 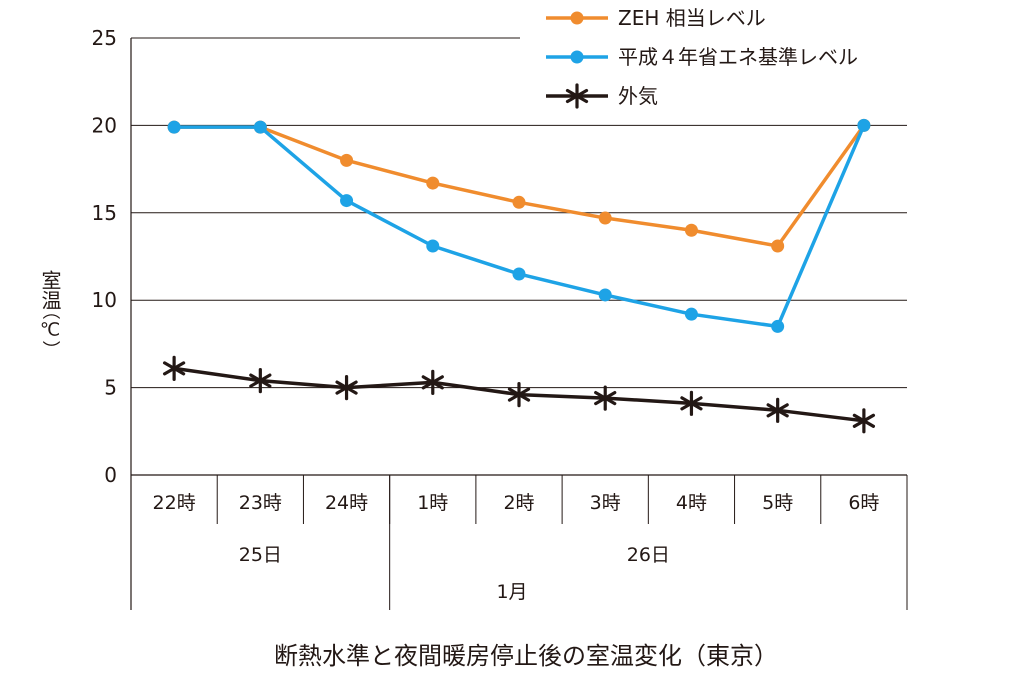 What do you see at coordinates (50, 290) in the screenshot?
I see `y-axis-label: 室温` at bounding box center [50, 290].